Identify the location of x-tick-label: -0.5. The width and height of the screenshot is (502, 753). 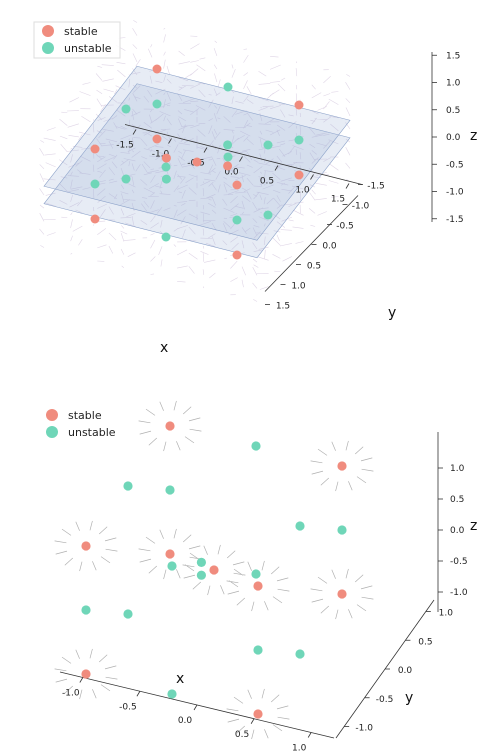
(128, 707).